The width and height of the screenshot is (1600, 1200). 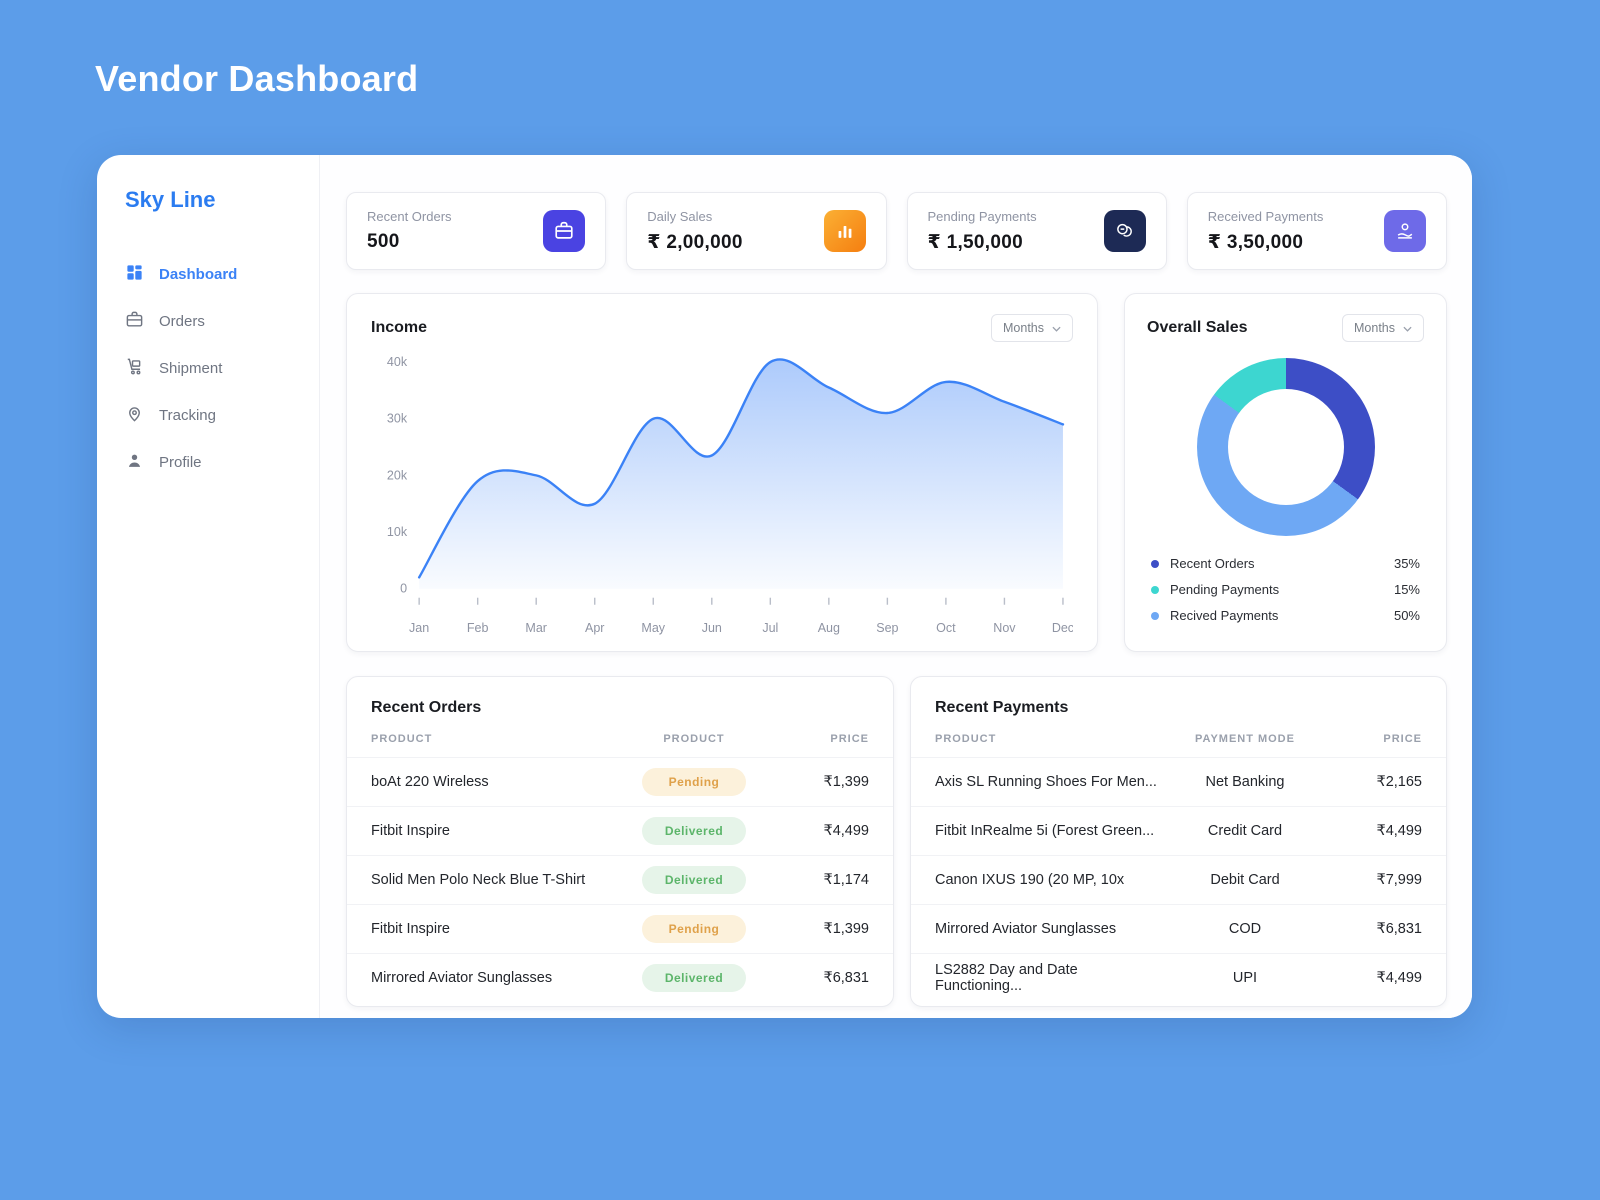 What do you see at coordinates (846, 879) in the screenshot?
I see `price-cell: ₹1,174` at bounding box center [846, 879].